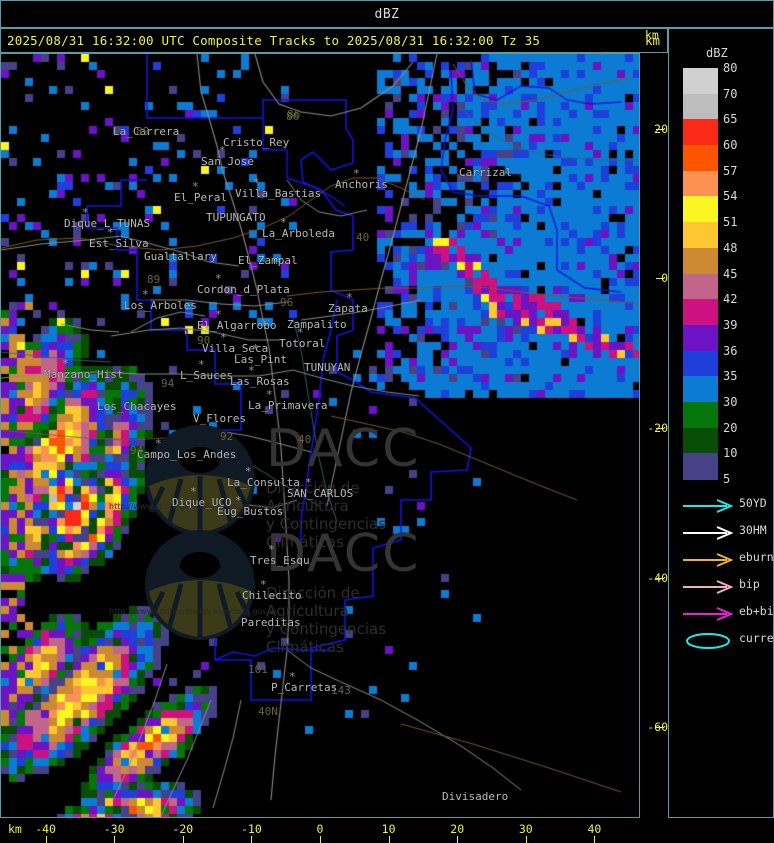  What do you see at coordinates (206, 375) in the screenshot?
I see `map-label-l_sauces: L_Sauces` at bounding box center [206, 375].